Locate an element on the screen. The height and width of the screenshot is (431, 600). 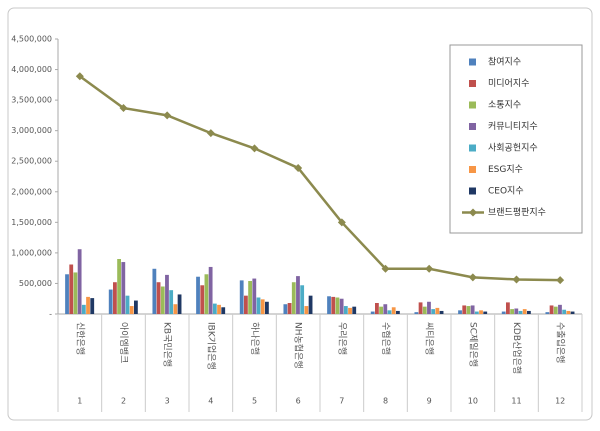
legend-marker is located at coordinates (473, 212).